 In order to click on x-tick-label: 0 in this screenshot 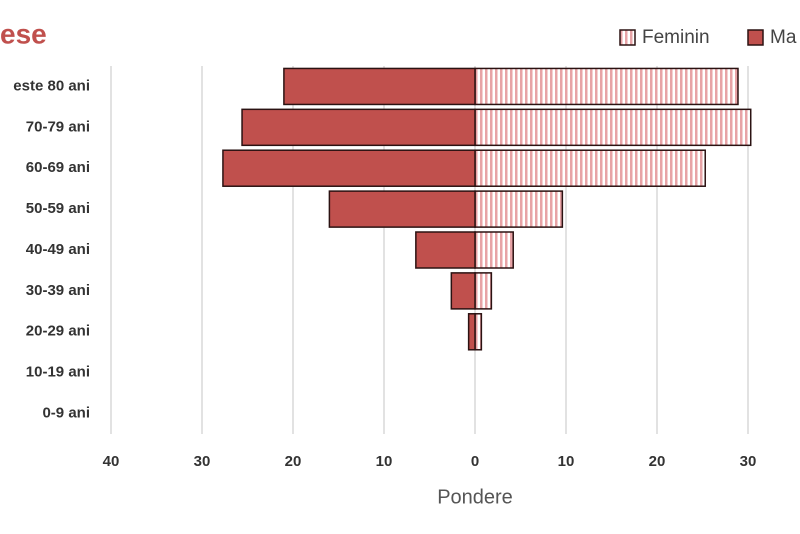, I will do `click(475, 461)`.